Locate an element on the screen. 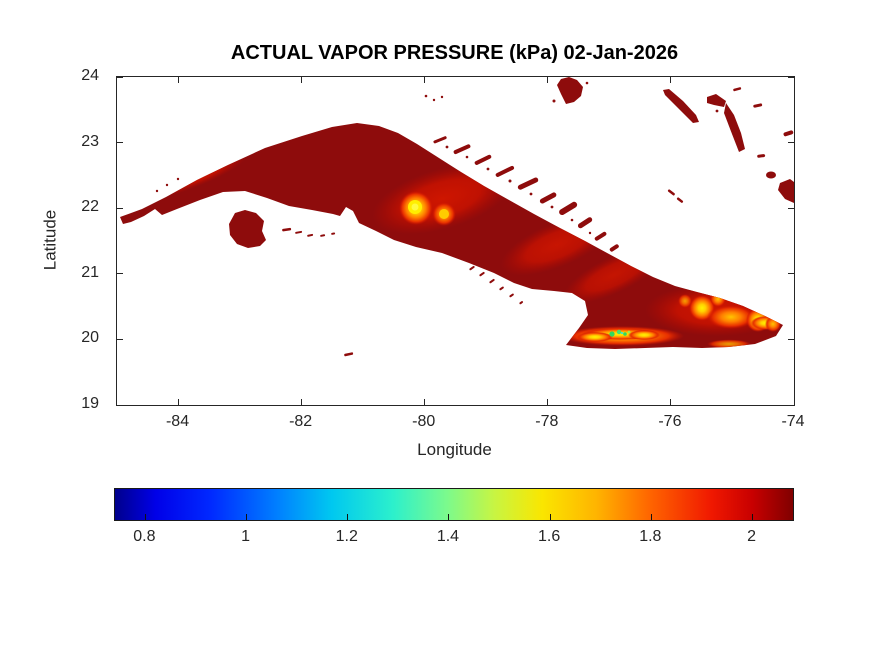  hotspot-guantanamo-coast is located at coordinates (729, 344).